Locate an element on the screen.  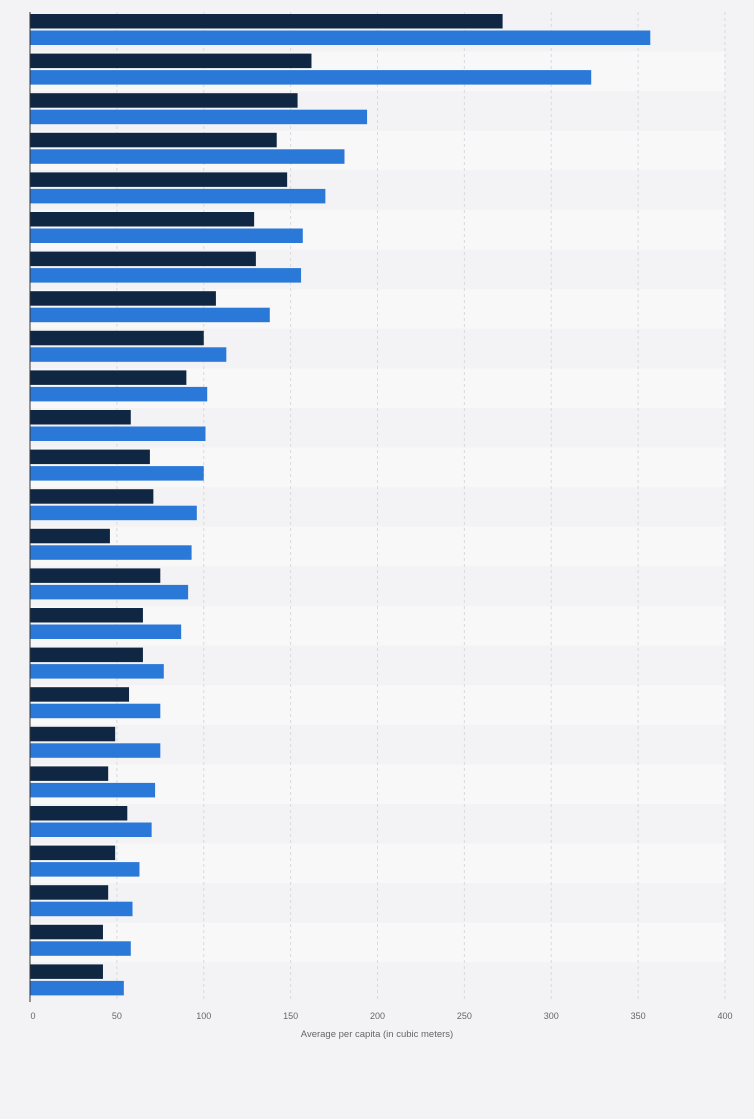
bar-series2-row3 is located at coordinates (199, 117).